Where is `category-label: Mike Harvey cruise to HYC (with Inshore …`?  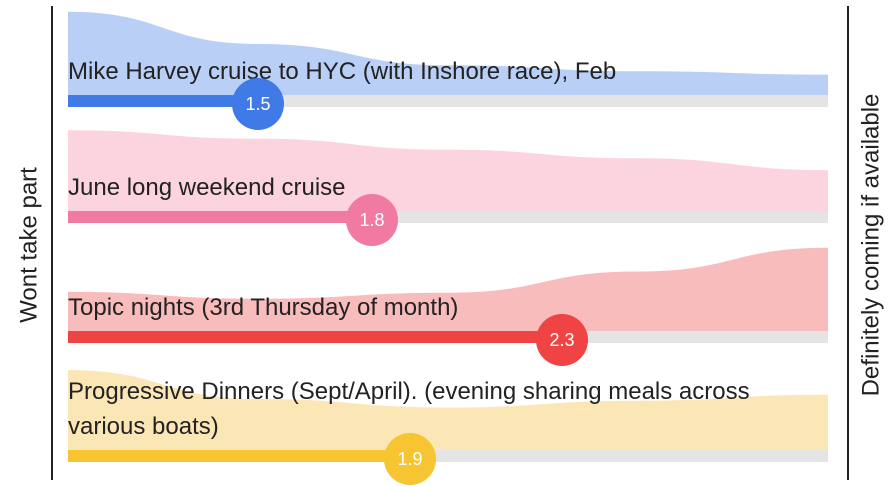
category-label: Mike Harvey cruise to HYC (with Inshore … is located at coordinates (342, 71).